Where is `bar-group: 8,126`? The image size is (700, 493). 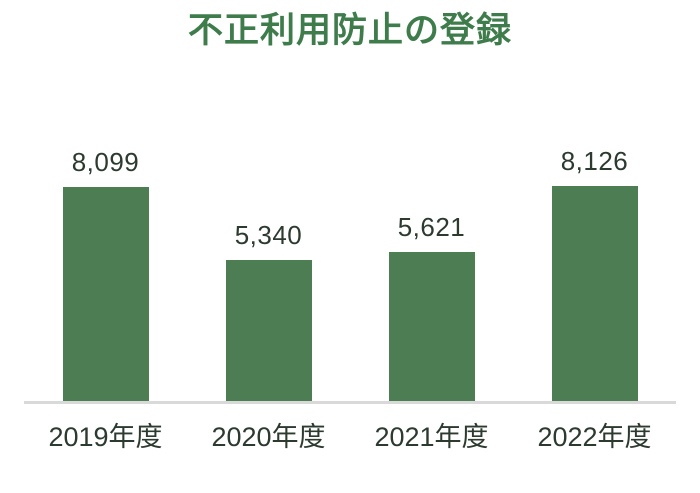
bar-group: 8,126 is located at coordinates (594, 273).